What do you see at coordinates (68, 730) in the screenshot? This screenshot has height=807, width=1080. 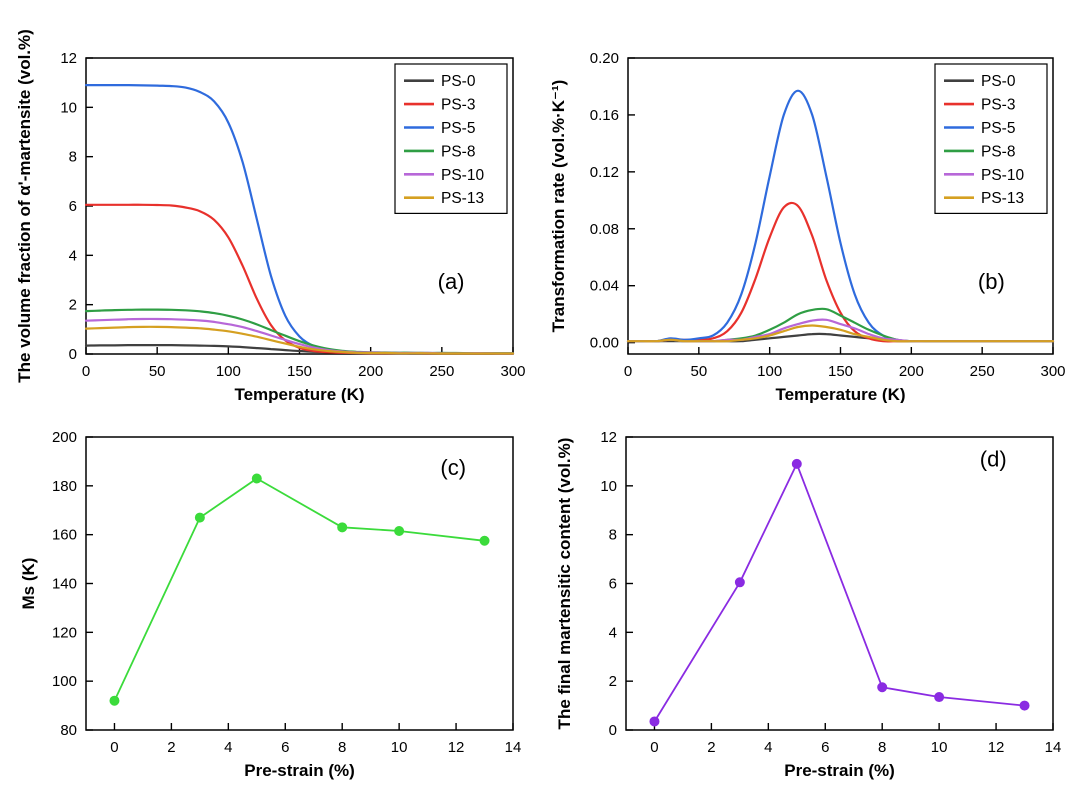 I see `y-tick-label: 80` at bounding box center [68, 730].